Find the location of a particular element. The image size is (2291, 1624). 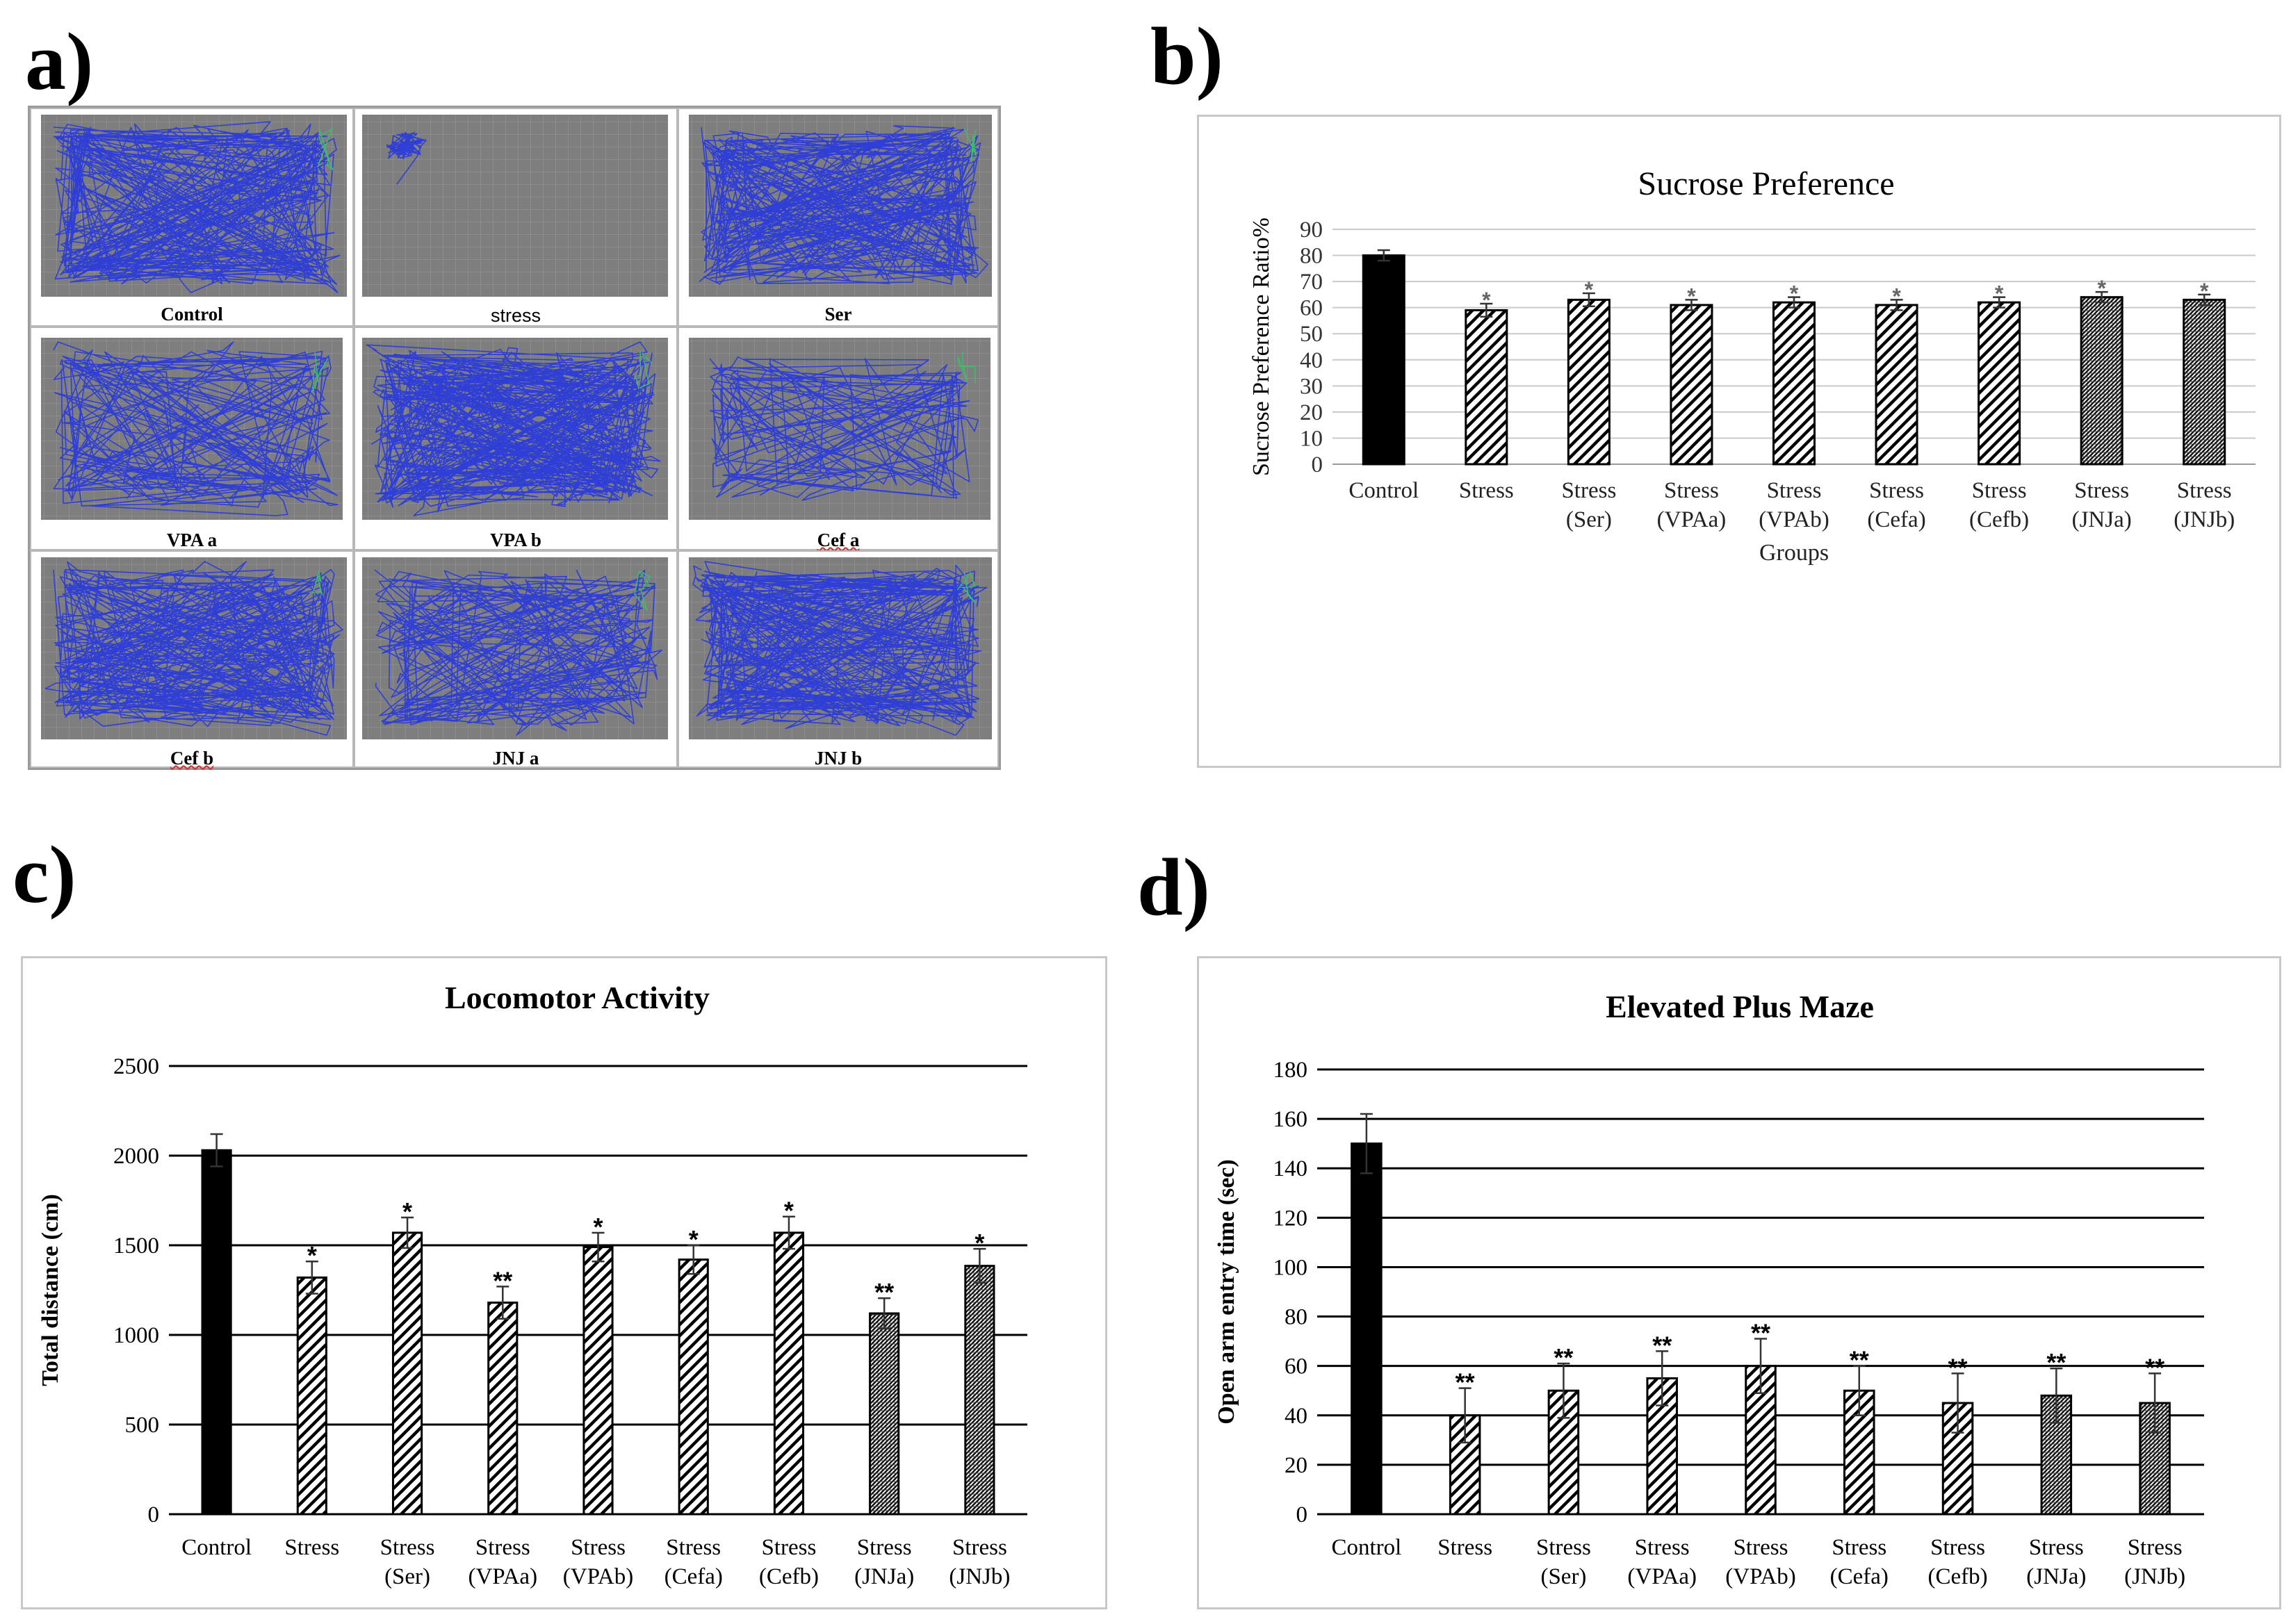

panel-label-c: c) is located at coordinates (44, 874).